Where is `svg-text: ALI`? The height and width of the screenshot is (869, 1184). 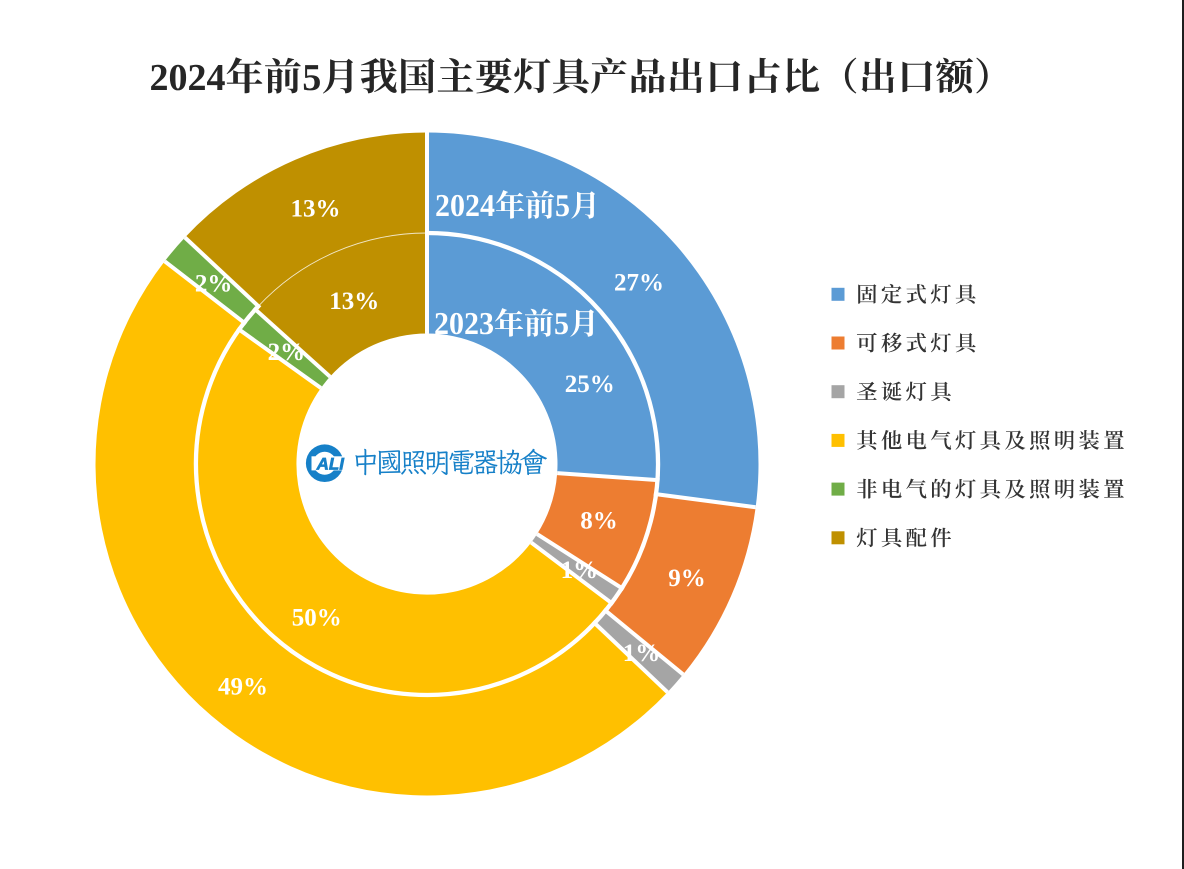
svg-text: ALI is located at coordinates (331, 463).